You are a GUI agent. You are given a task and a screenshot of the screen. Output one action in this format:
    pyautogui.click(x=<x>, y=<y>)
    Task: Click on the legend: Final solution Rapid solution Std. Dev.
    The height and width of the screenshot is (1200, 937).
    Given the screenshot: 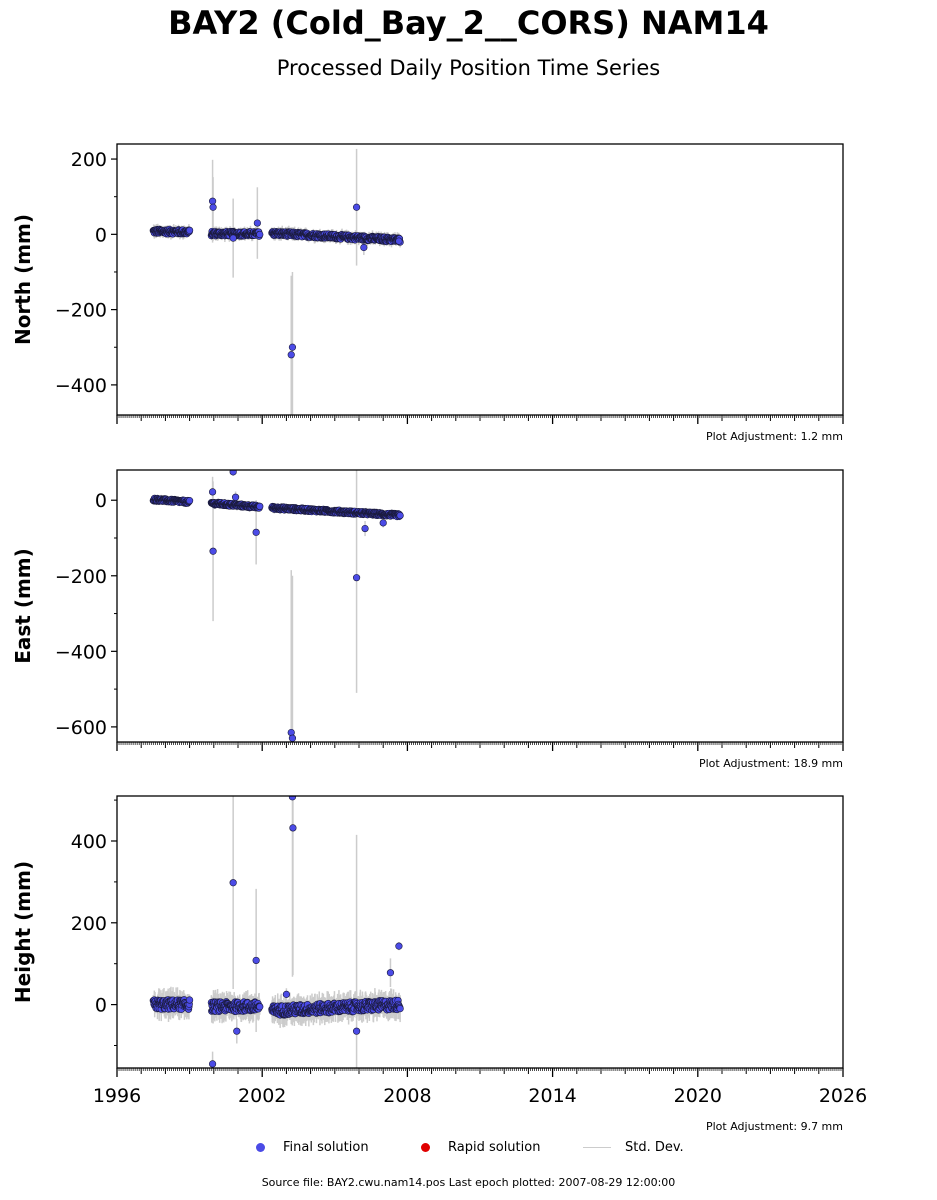 What is the action you would take?
    pyautogui.click(x=468, y=1148)
    